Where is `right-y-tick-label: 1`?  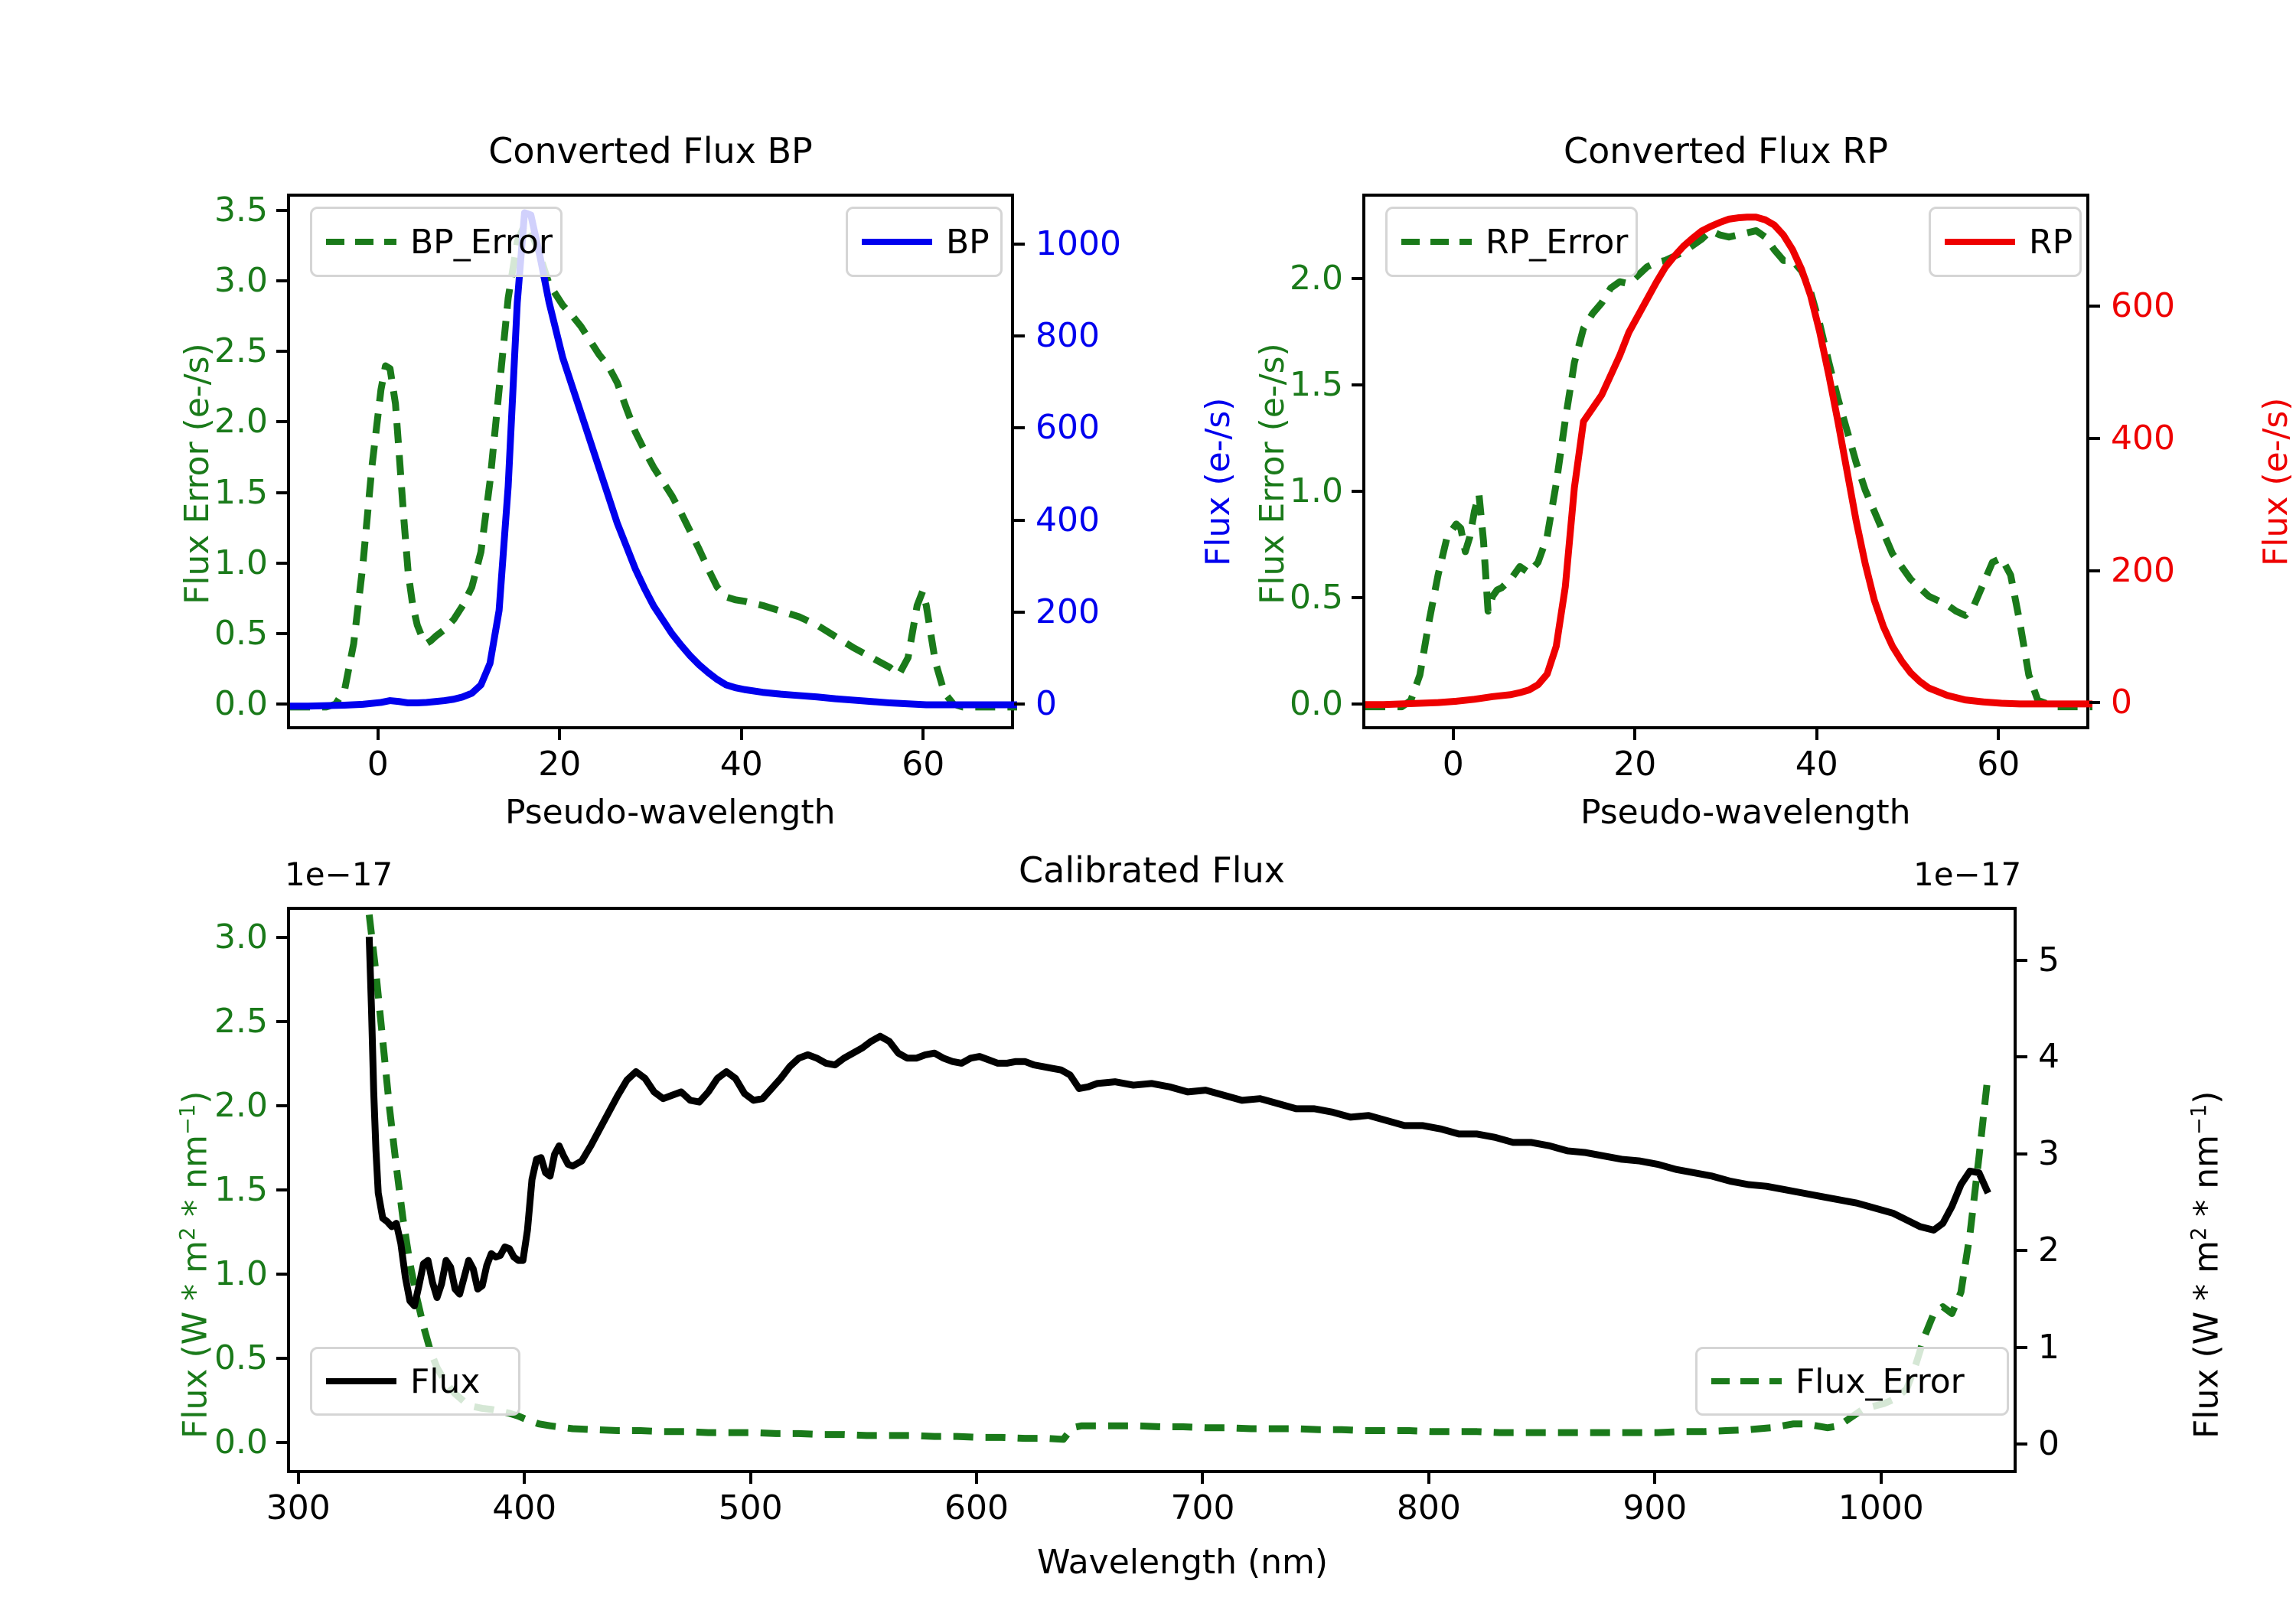
right-y-tick-label: 1 is located at coordinates (2049, 1347).